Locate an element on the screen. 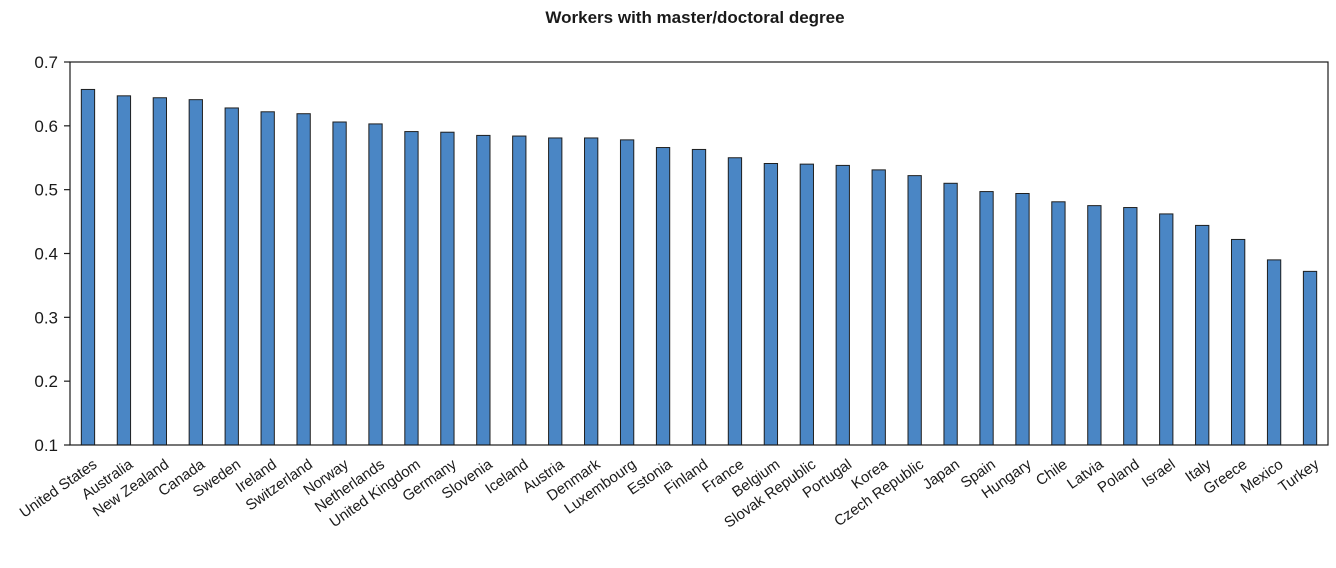 This screenshot has height=568, width=1336. y-tick-label: 0.7 is located at coordinates (46, 62).